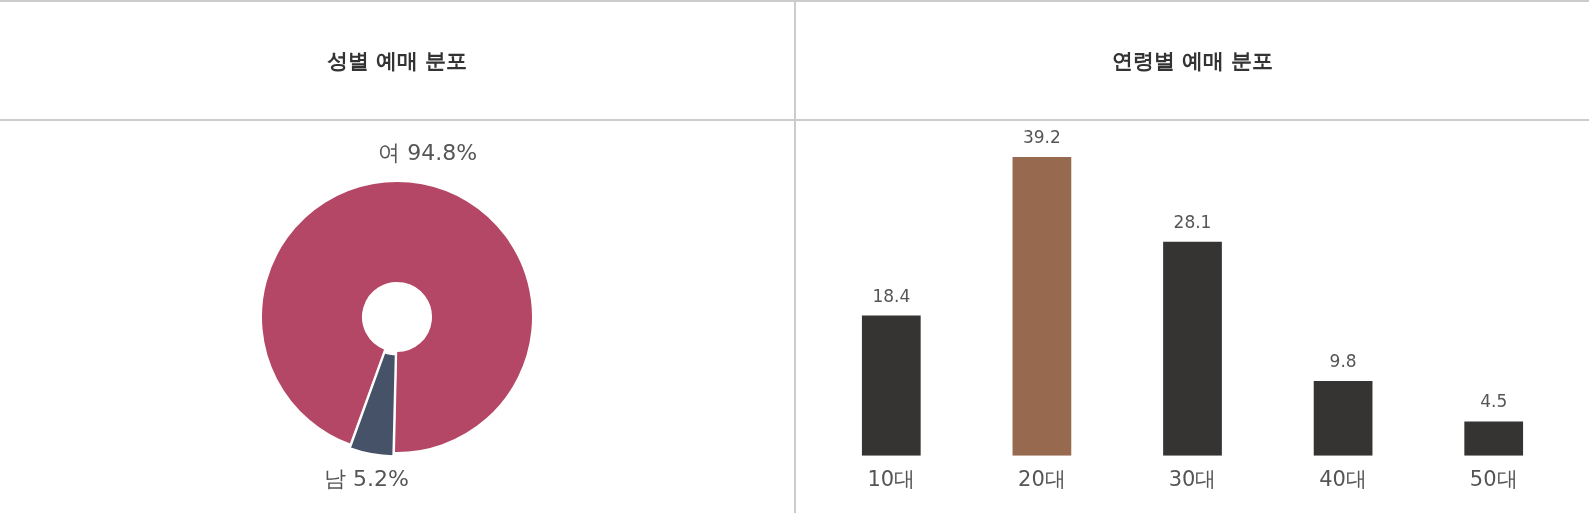 Image resolution: width=1589 pixels, height=513 pixels. Describe the element at coordinates (1042, 478) in the screenshot. I see `x-tick-label: 20대` at that location.